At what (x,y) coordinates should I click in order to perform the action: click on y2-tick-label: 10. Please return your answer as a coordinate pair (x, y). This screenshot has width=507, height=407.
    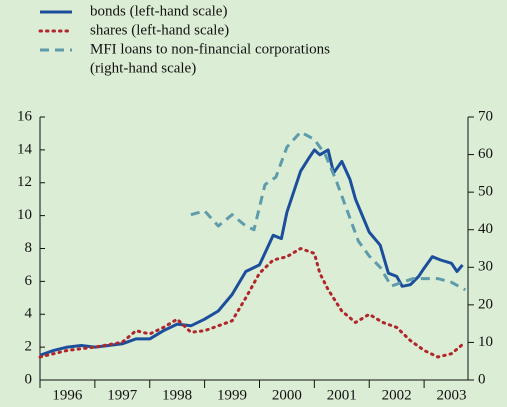
    Looking at the image, I should click on (485, 342).